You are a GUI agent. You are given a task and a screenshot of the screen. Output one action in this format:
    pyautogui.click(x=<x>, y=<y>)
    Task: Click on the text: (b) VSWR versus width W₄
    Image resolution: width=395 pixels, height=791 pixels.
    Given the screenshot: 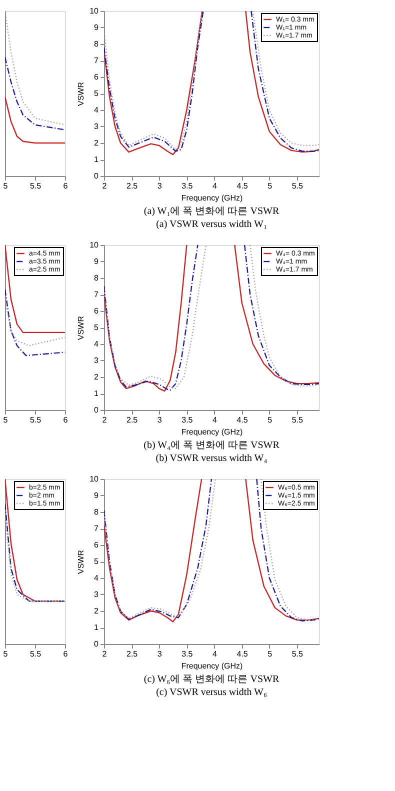 What is the action you would take?
    pyautogui.click(x=212, y=458)
    